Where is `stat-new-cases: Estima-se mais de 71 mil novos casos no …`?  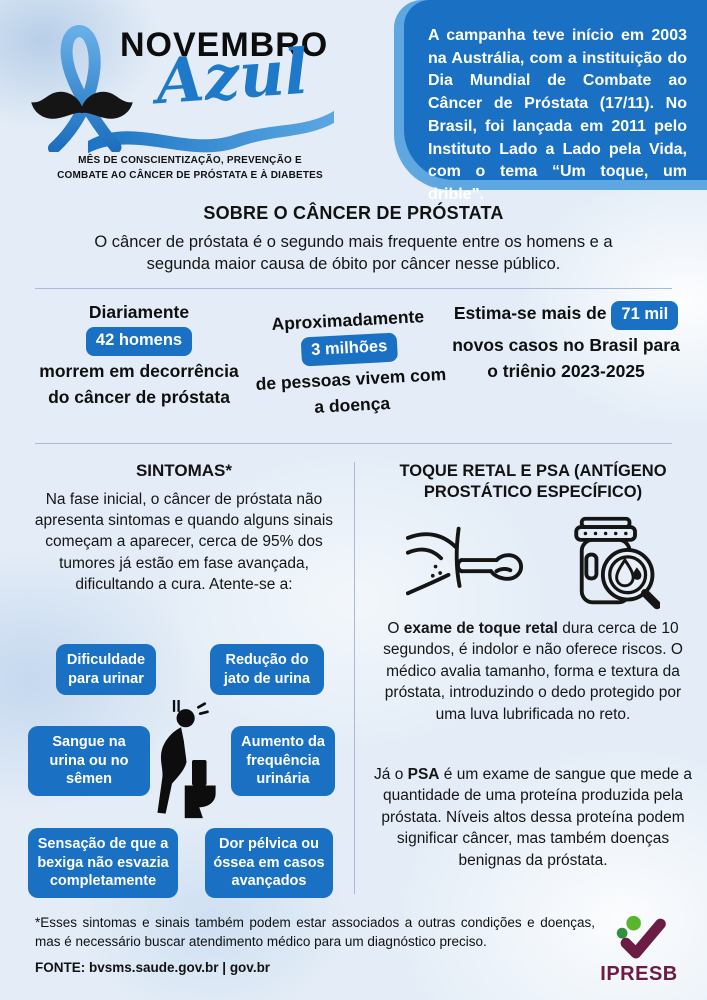
stat-new-cases: Estima-se mais de 71 mil novos casos no … is located at coordinates (566, 359).